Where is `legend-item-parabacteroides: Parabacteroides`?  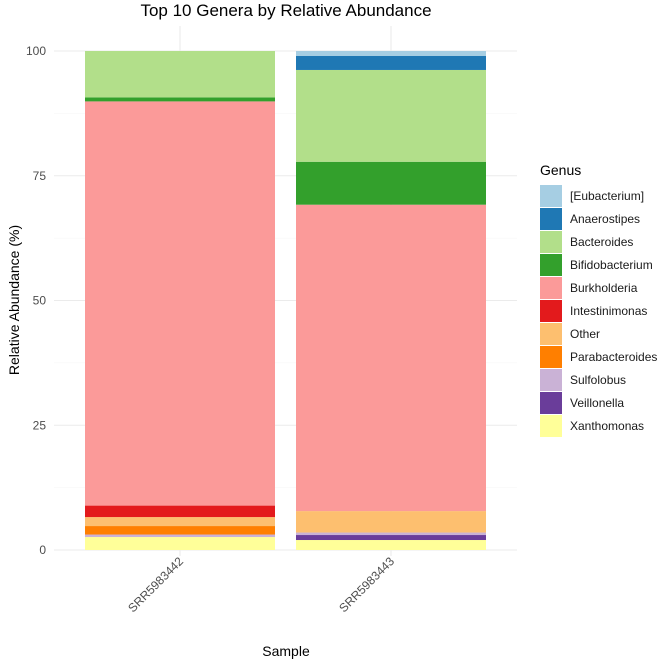 legend-item-parabacteroides: Parabacteroides is located at coordinates (598, 357).